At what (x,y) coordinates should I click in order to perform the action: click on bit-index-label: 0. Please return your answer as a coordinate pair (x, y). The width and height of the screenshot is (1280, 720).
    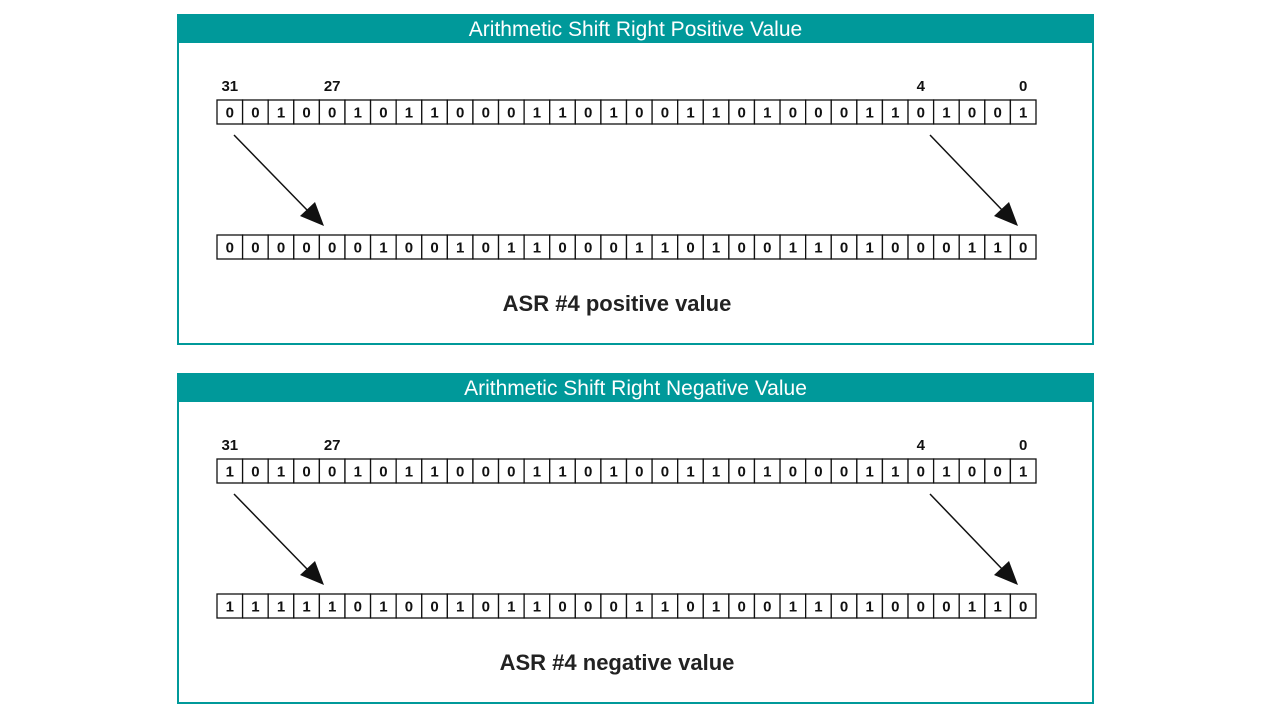
    Looking at the image, I should click on (1023, 445).